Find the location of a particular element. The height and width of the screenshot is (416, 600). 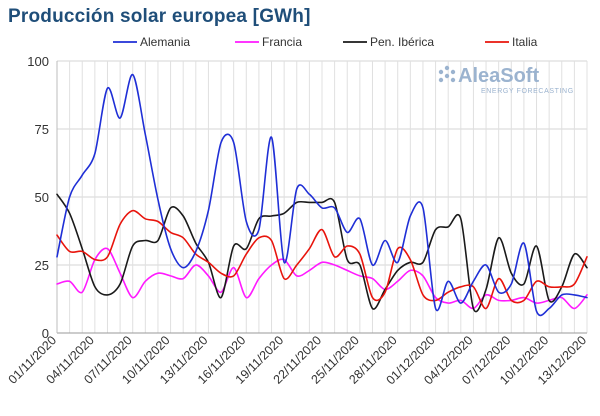

chart-title: Producción solar europea [GWh] is located at coordinates (159, 16).